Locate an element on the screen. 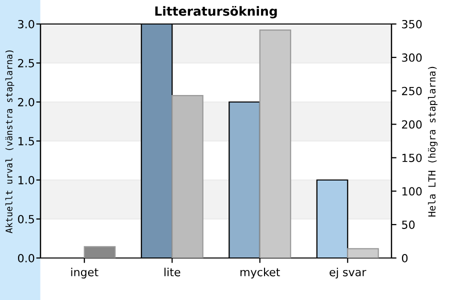 This screenshot has width=450, height=300. y2-tick-label: 0 is located at coordinates (405, 258).